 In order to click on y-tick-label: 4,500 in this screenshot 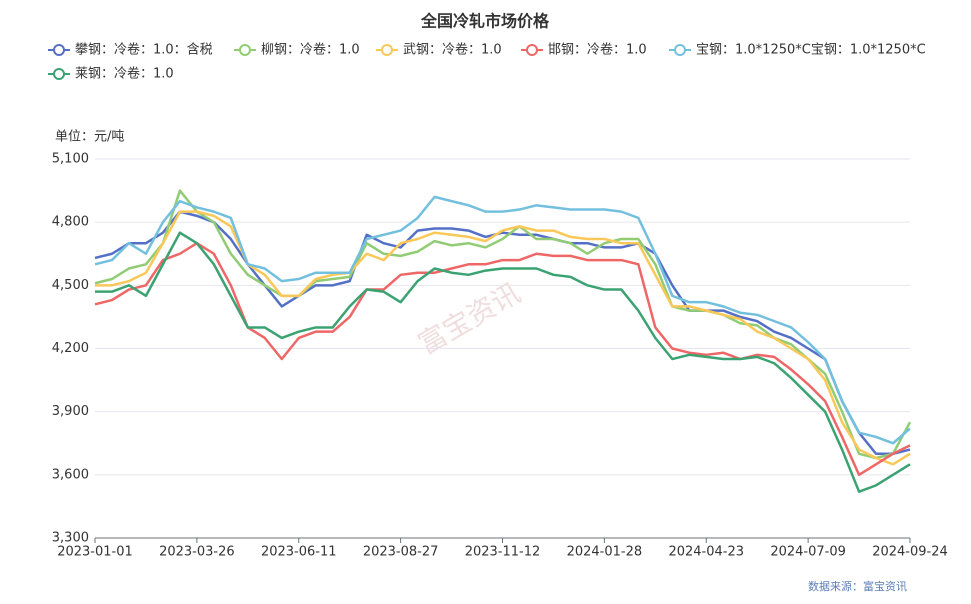, I will do `click(70, 285)`.